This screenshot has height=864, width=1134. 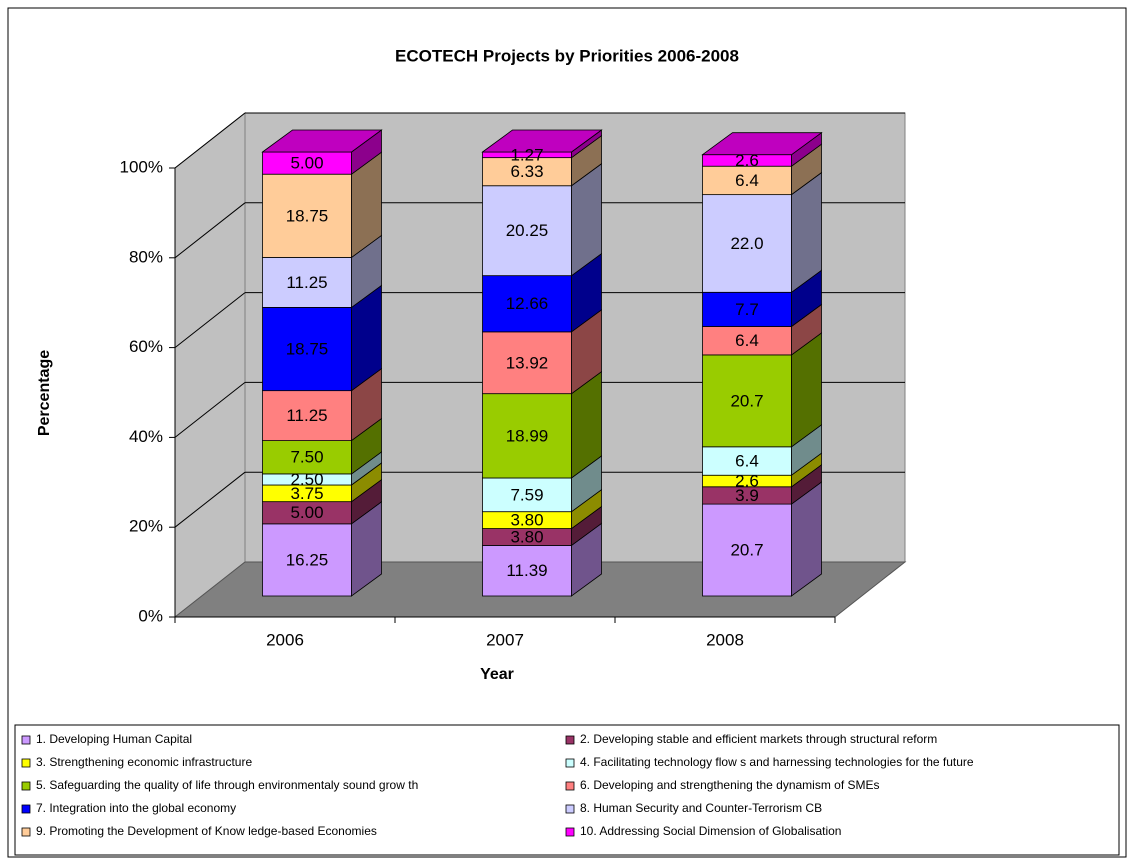 What do you see at coordinates (146, 526) in the screenshot?
I see `y-tick-label: 20%` at bounding box center [146, 526].